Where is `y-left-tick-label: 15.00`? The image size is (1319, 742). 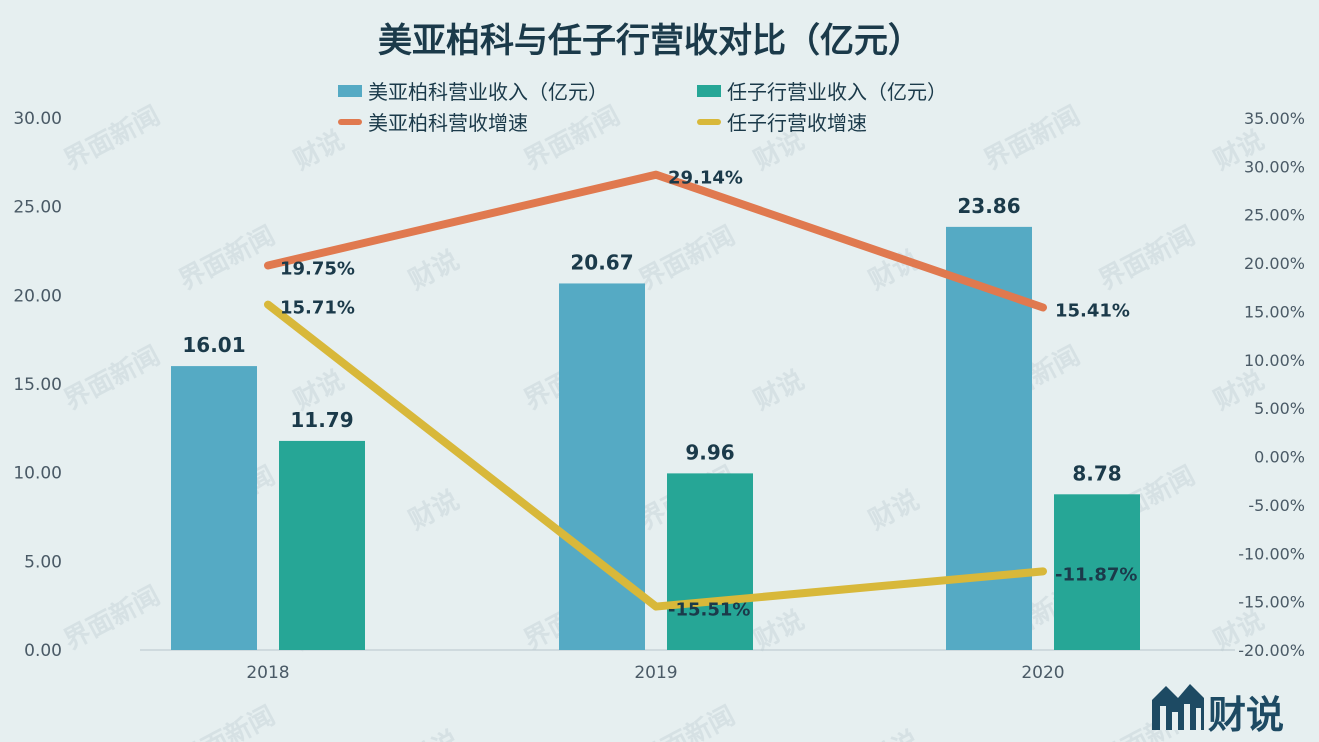
y-left-tick-label: 15.00 is located at coordinates (37, 385).